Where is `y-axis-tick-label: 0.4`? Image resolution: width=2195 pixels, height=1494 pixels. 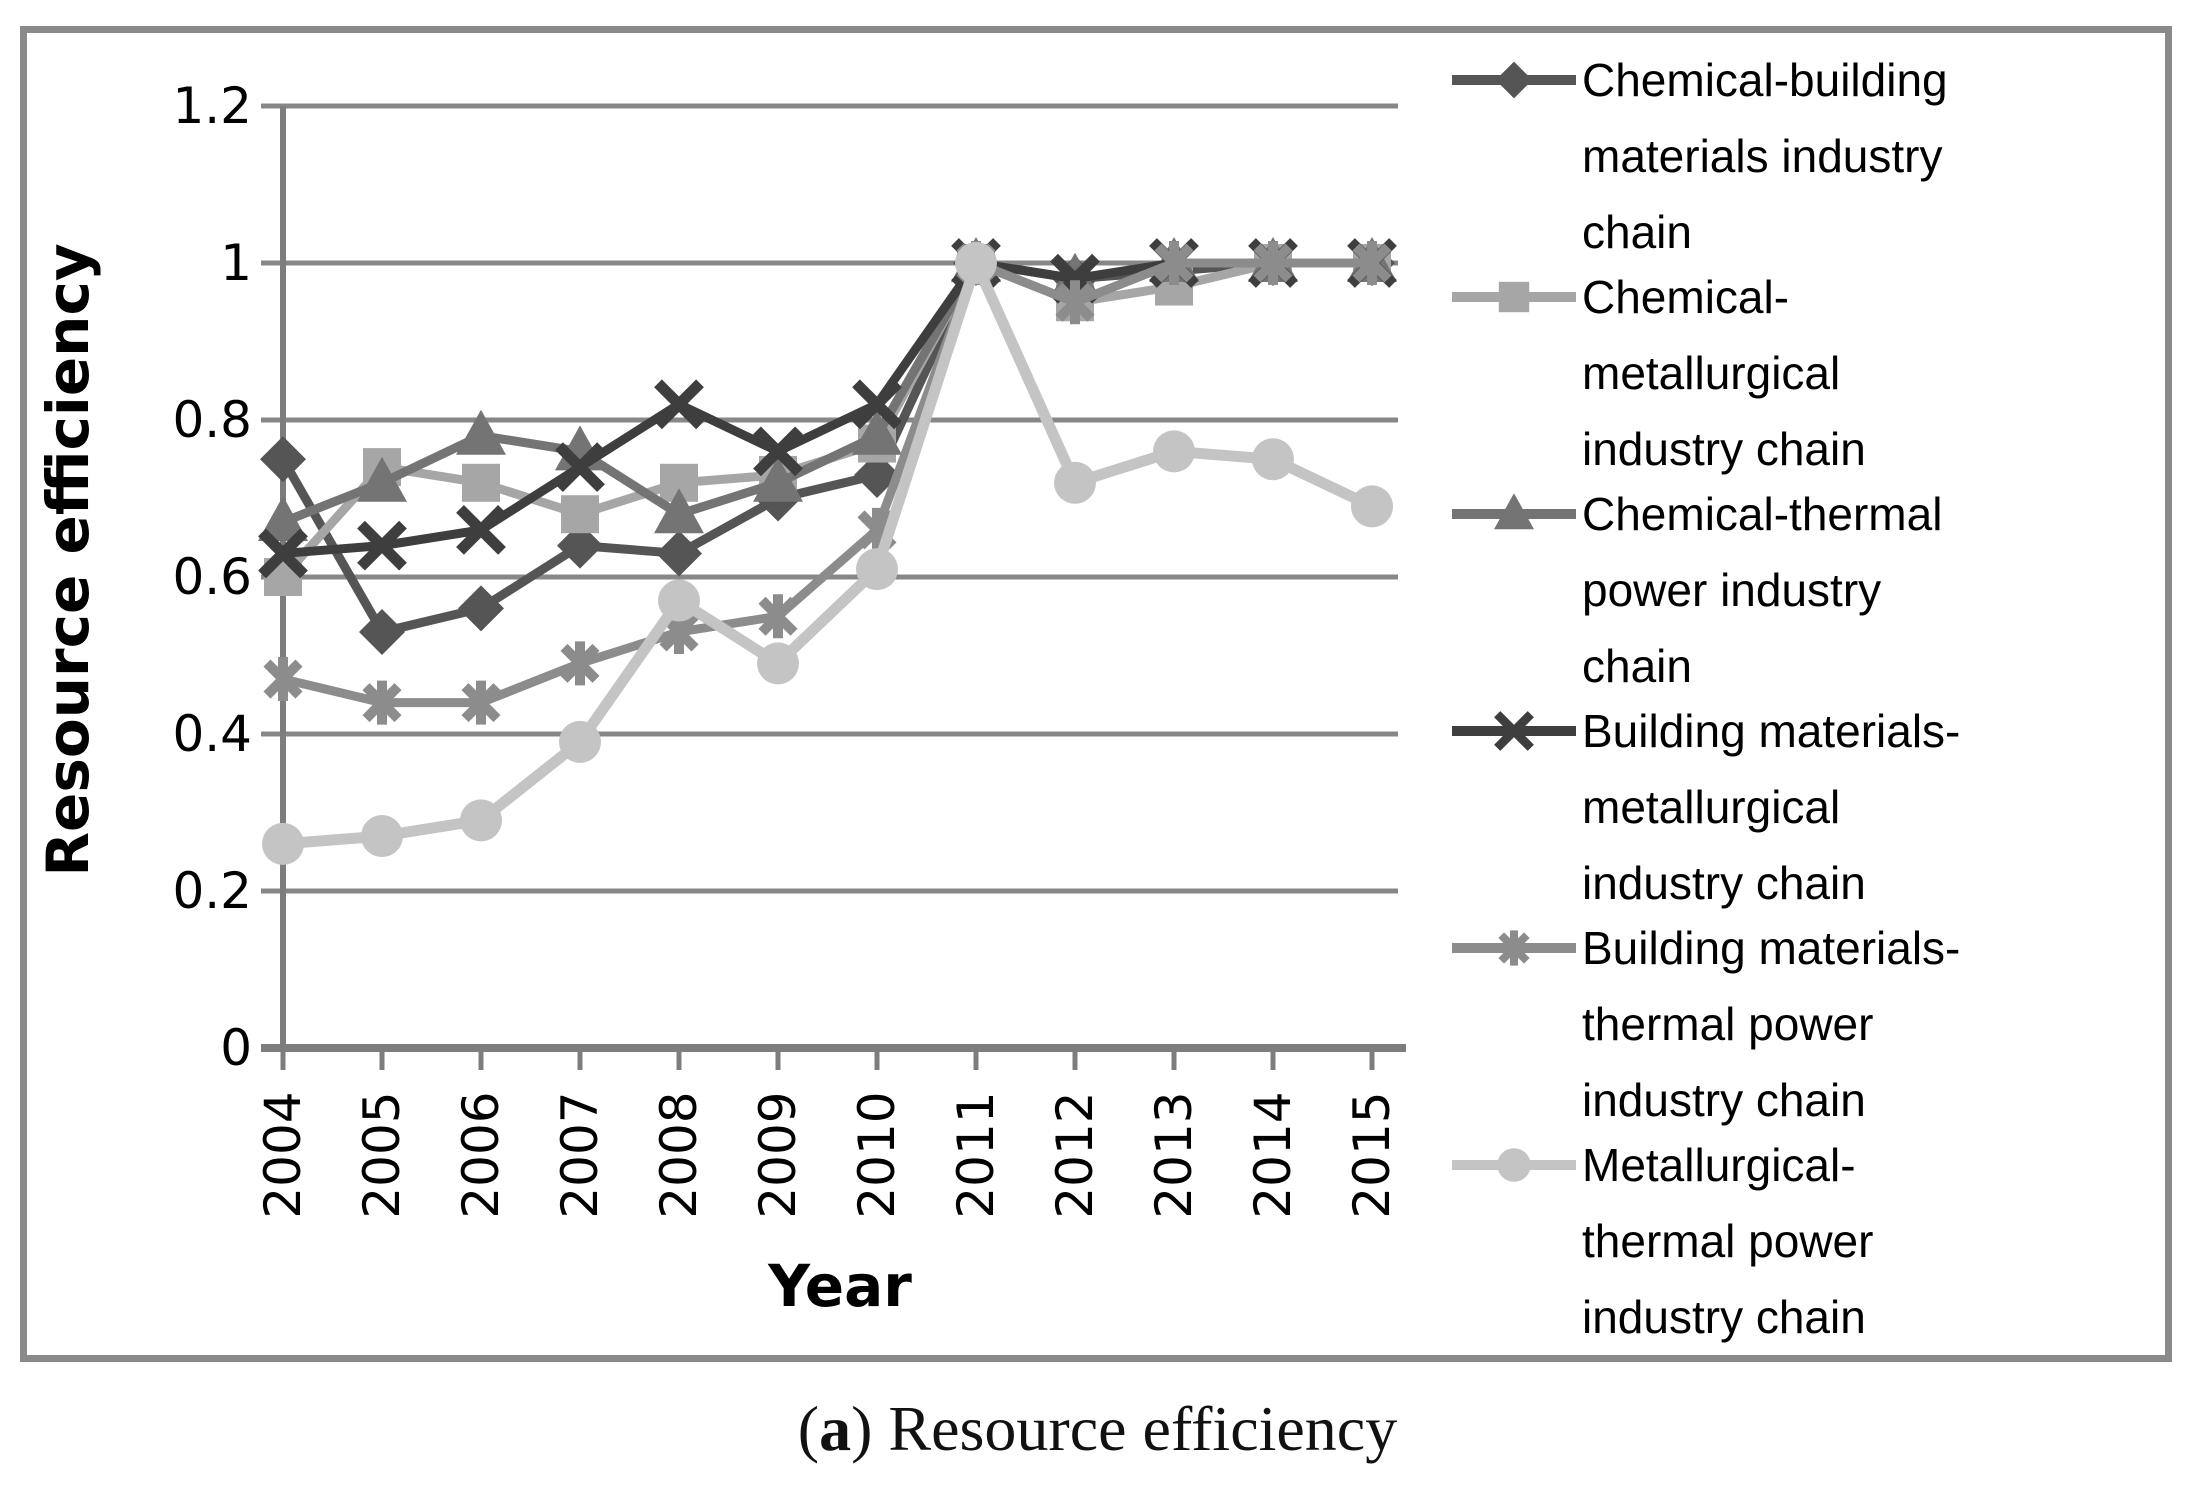 y-axis-tick-label: 0.4 is located at coordinates (212, 734).